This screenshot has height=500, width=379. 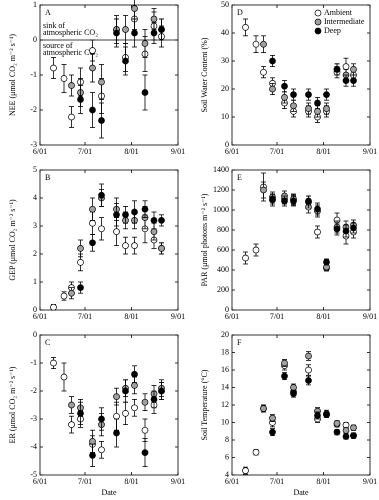 What do you see at coordinates (225, 351) in the screenshot?
I see `y-tick-label: 18` at bounding box center [225, 351].